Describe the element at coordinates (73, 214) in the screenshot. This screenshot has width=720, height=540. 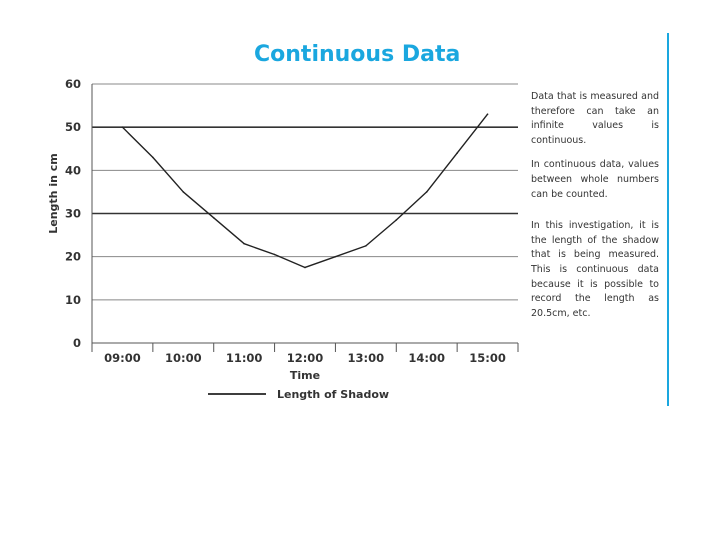
I see `y-tick-label: 30` at that location.